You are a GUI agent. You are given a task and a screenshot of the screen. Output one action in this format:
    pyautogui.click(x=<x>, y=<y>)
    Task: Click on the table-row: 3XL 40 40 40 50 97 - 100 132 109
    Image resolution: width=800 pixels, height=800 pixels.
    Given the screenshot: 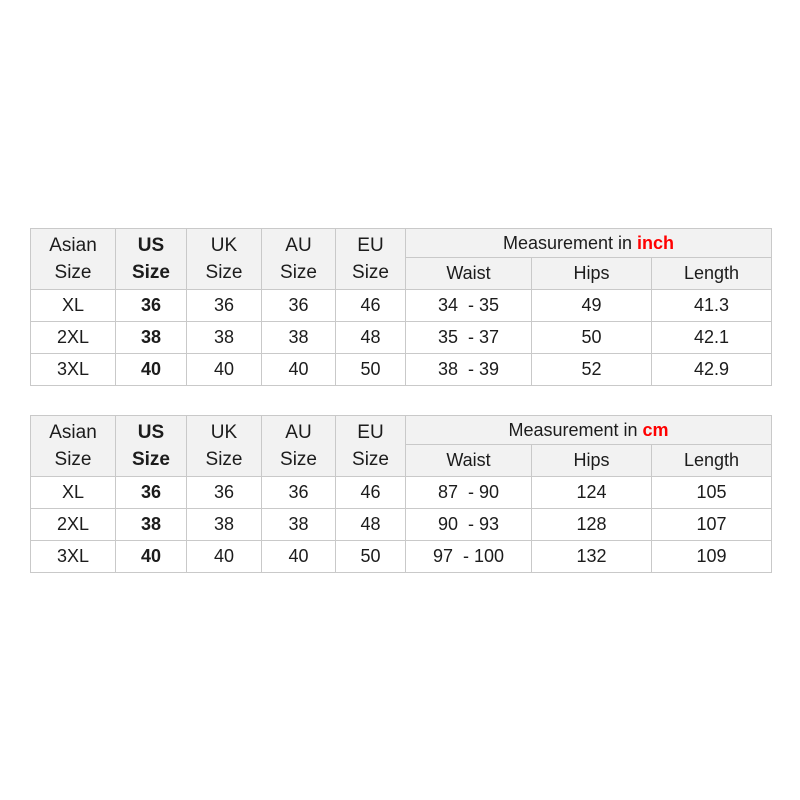 What is the action you would take?
    pyautogui.click(x=401, y=556)
    